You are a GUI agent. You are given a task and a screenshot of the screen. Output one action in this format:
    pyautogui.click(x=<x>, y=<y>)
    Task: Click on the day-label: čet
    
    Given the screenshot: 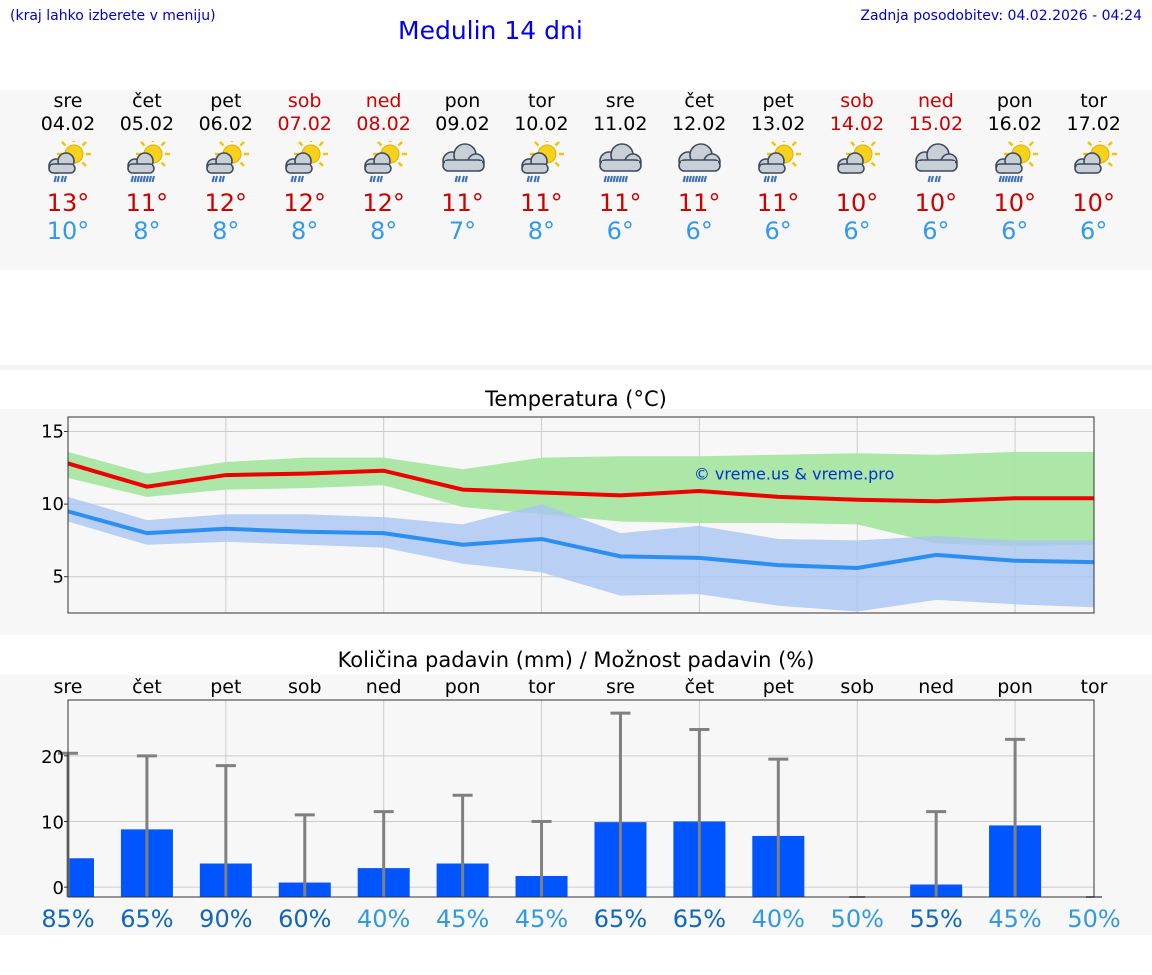 What is the action you would take?
    pyautogui.click(x=700, y=687)
    